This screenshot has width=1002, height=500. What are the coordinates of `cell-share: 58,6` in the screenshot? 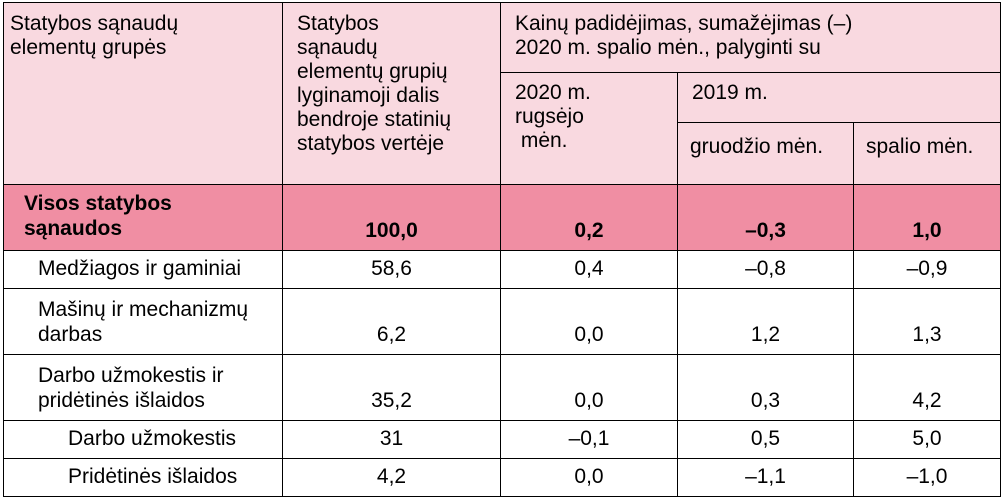 It's located at (391, 269).